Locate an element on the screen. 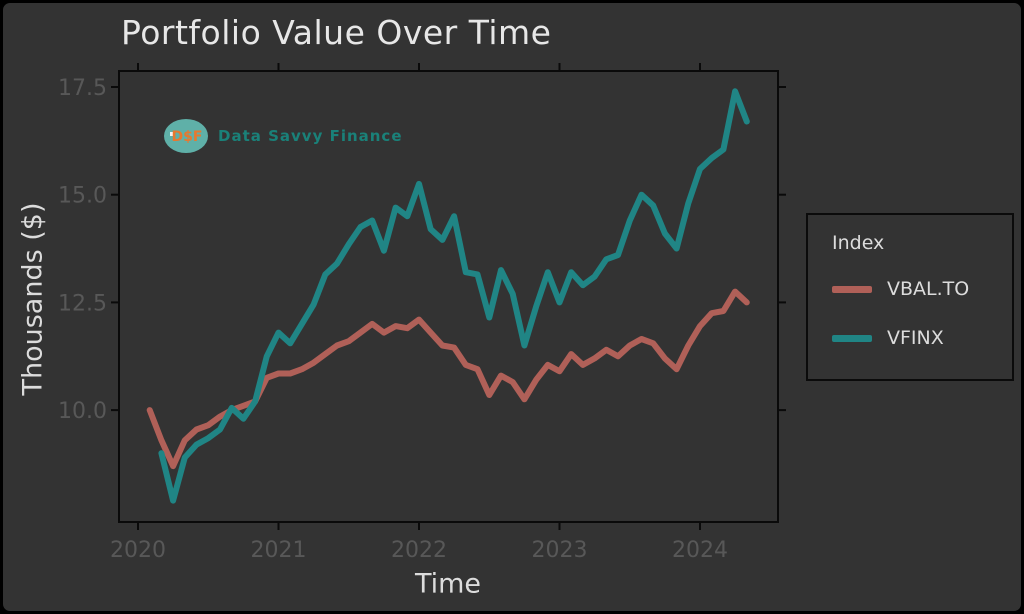  x-tick-label: 2022 is located at coordinates (419, 550).